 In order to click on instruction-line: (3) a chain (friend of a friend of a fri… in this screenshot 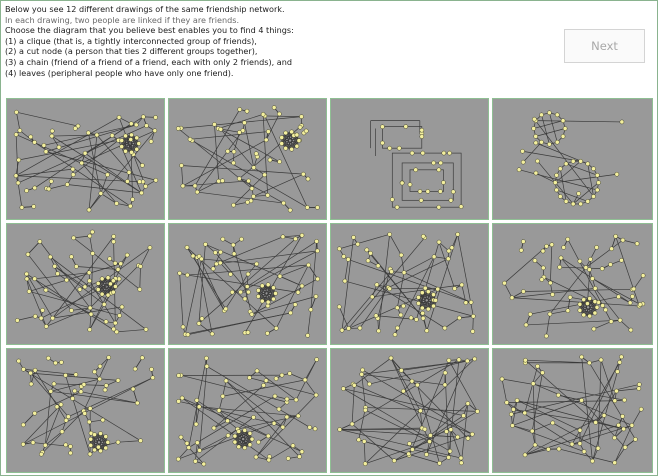, I will do `click(149, 61)`.